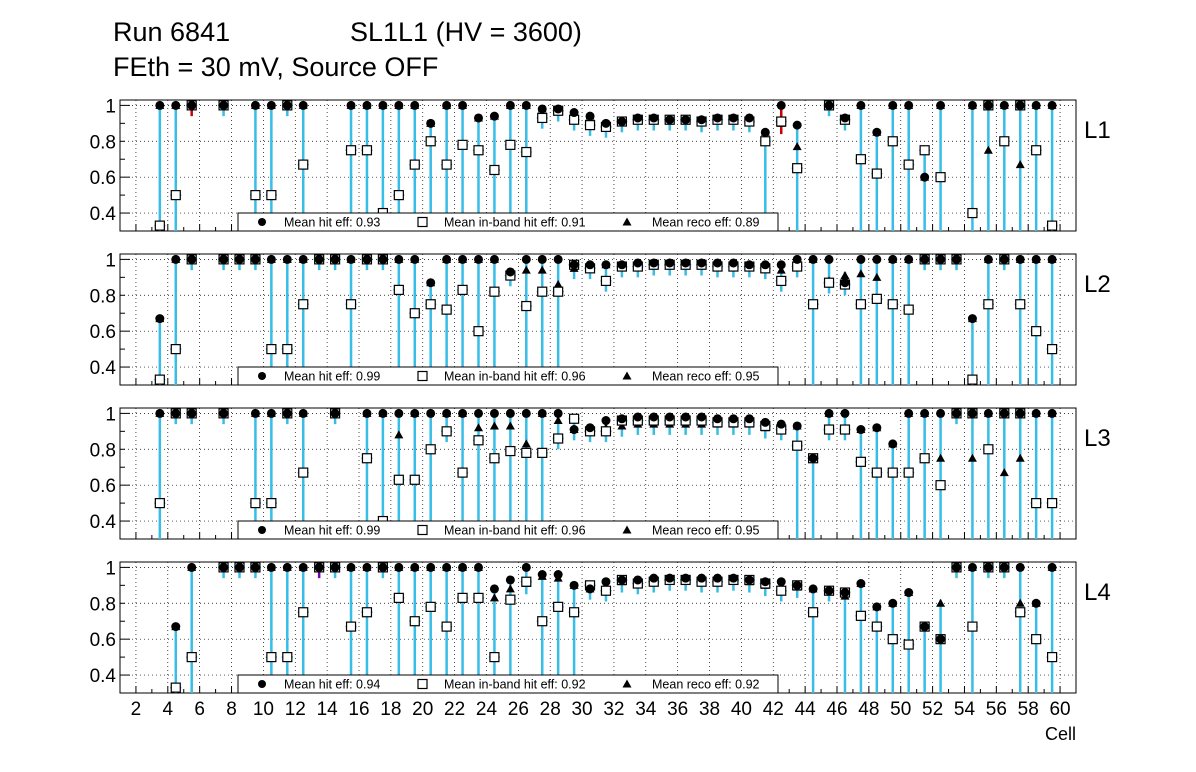  I want to click on x-tick-label: 36, so click(677, 709).